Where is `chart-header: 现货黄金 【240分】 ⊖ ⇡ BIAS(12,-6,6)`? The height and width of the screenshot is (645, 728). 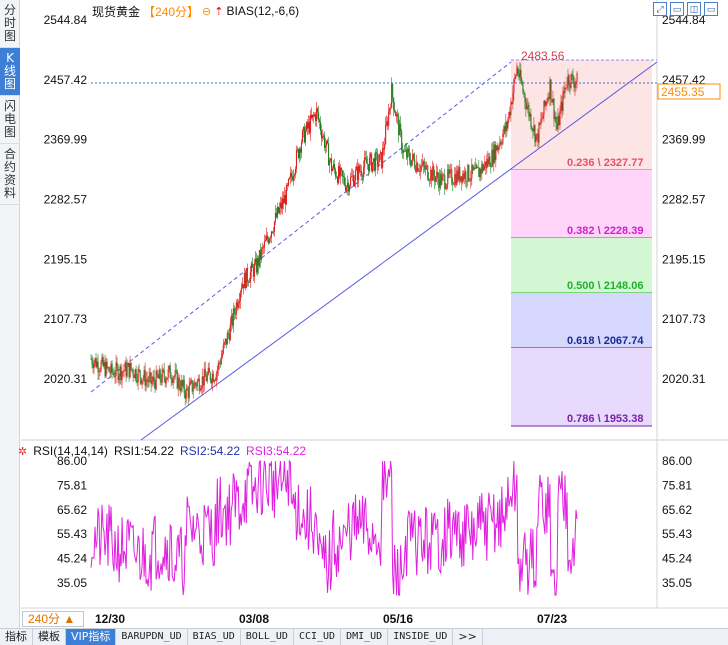 chart-header: 现货黄金 【240分】 ⊖ ⇡ BIAS(12,-6,6) is located at coordinates (195, 11).